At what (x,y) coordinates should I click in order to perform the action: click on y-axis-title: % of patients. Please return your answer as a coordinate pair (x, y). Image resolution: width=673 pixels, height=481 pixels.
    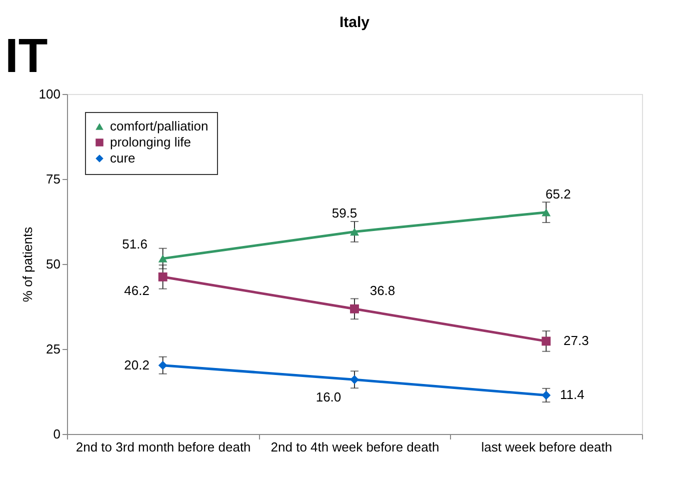
    Looking at the image, I should click on (27, 264).